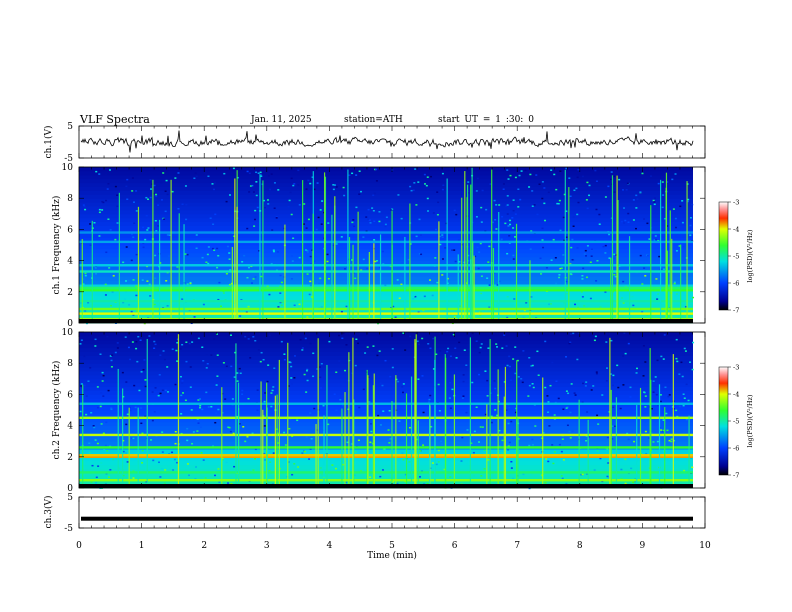 The image size is (792, 612). What do you see at coordinates (70, 458) in the screenshot?
I see `s2-ytick-label: 2` at bounding box center [70, 458].